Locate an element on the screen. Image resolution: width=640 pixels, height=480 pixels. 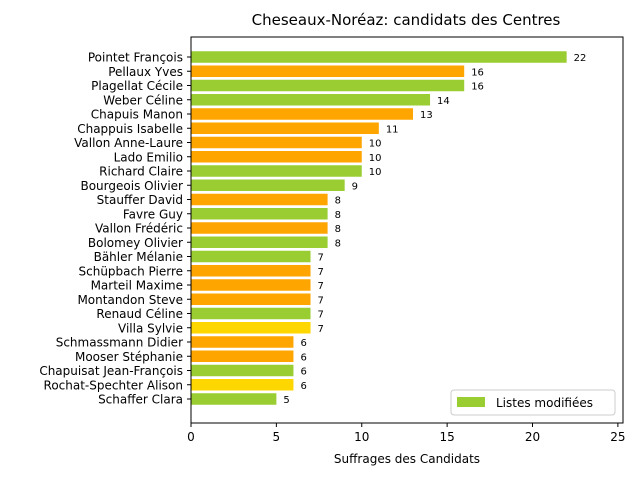
value-label: 5 is located at coordinates (286, 400).